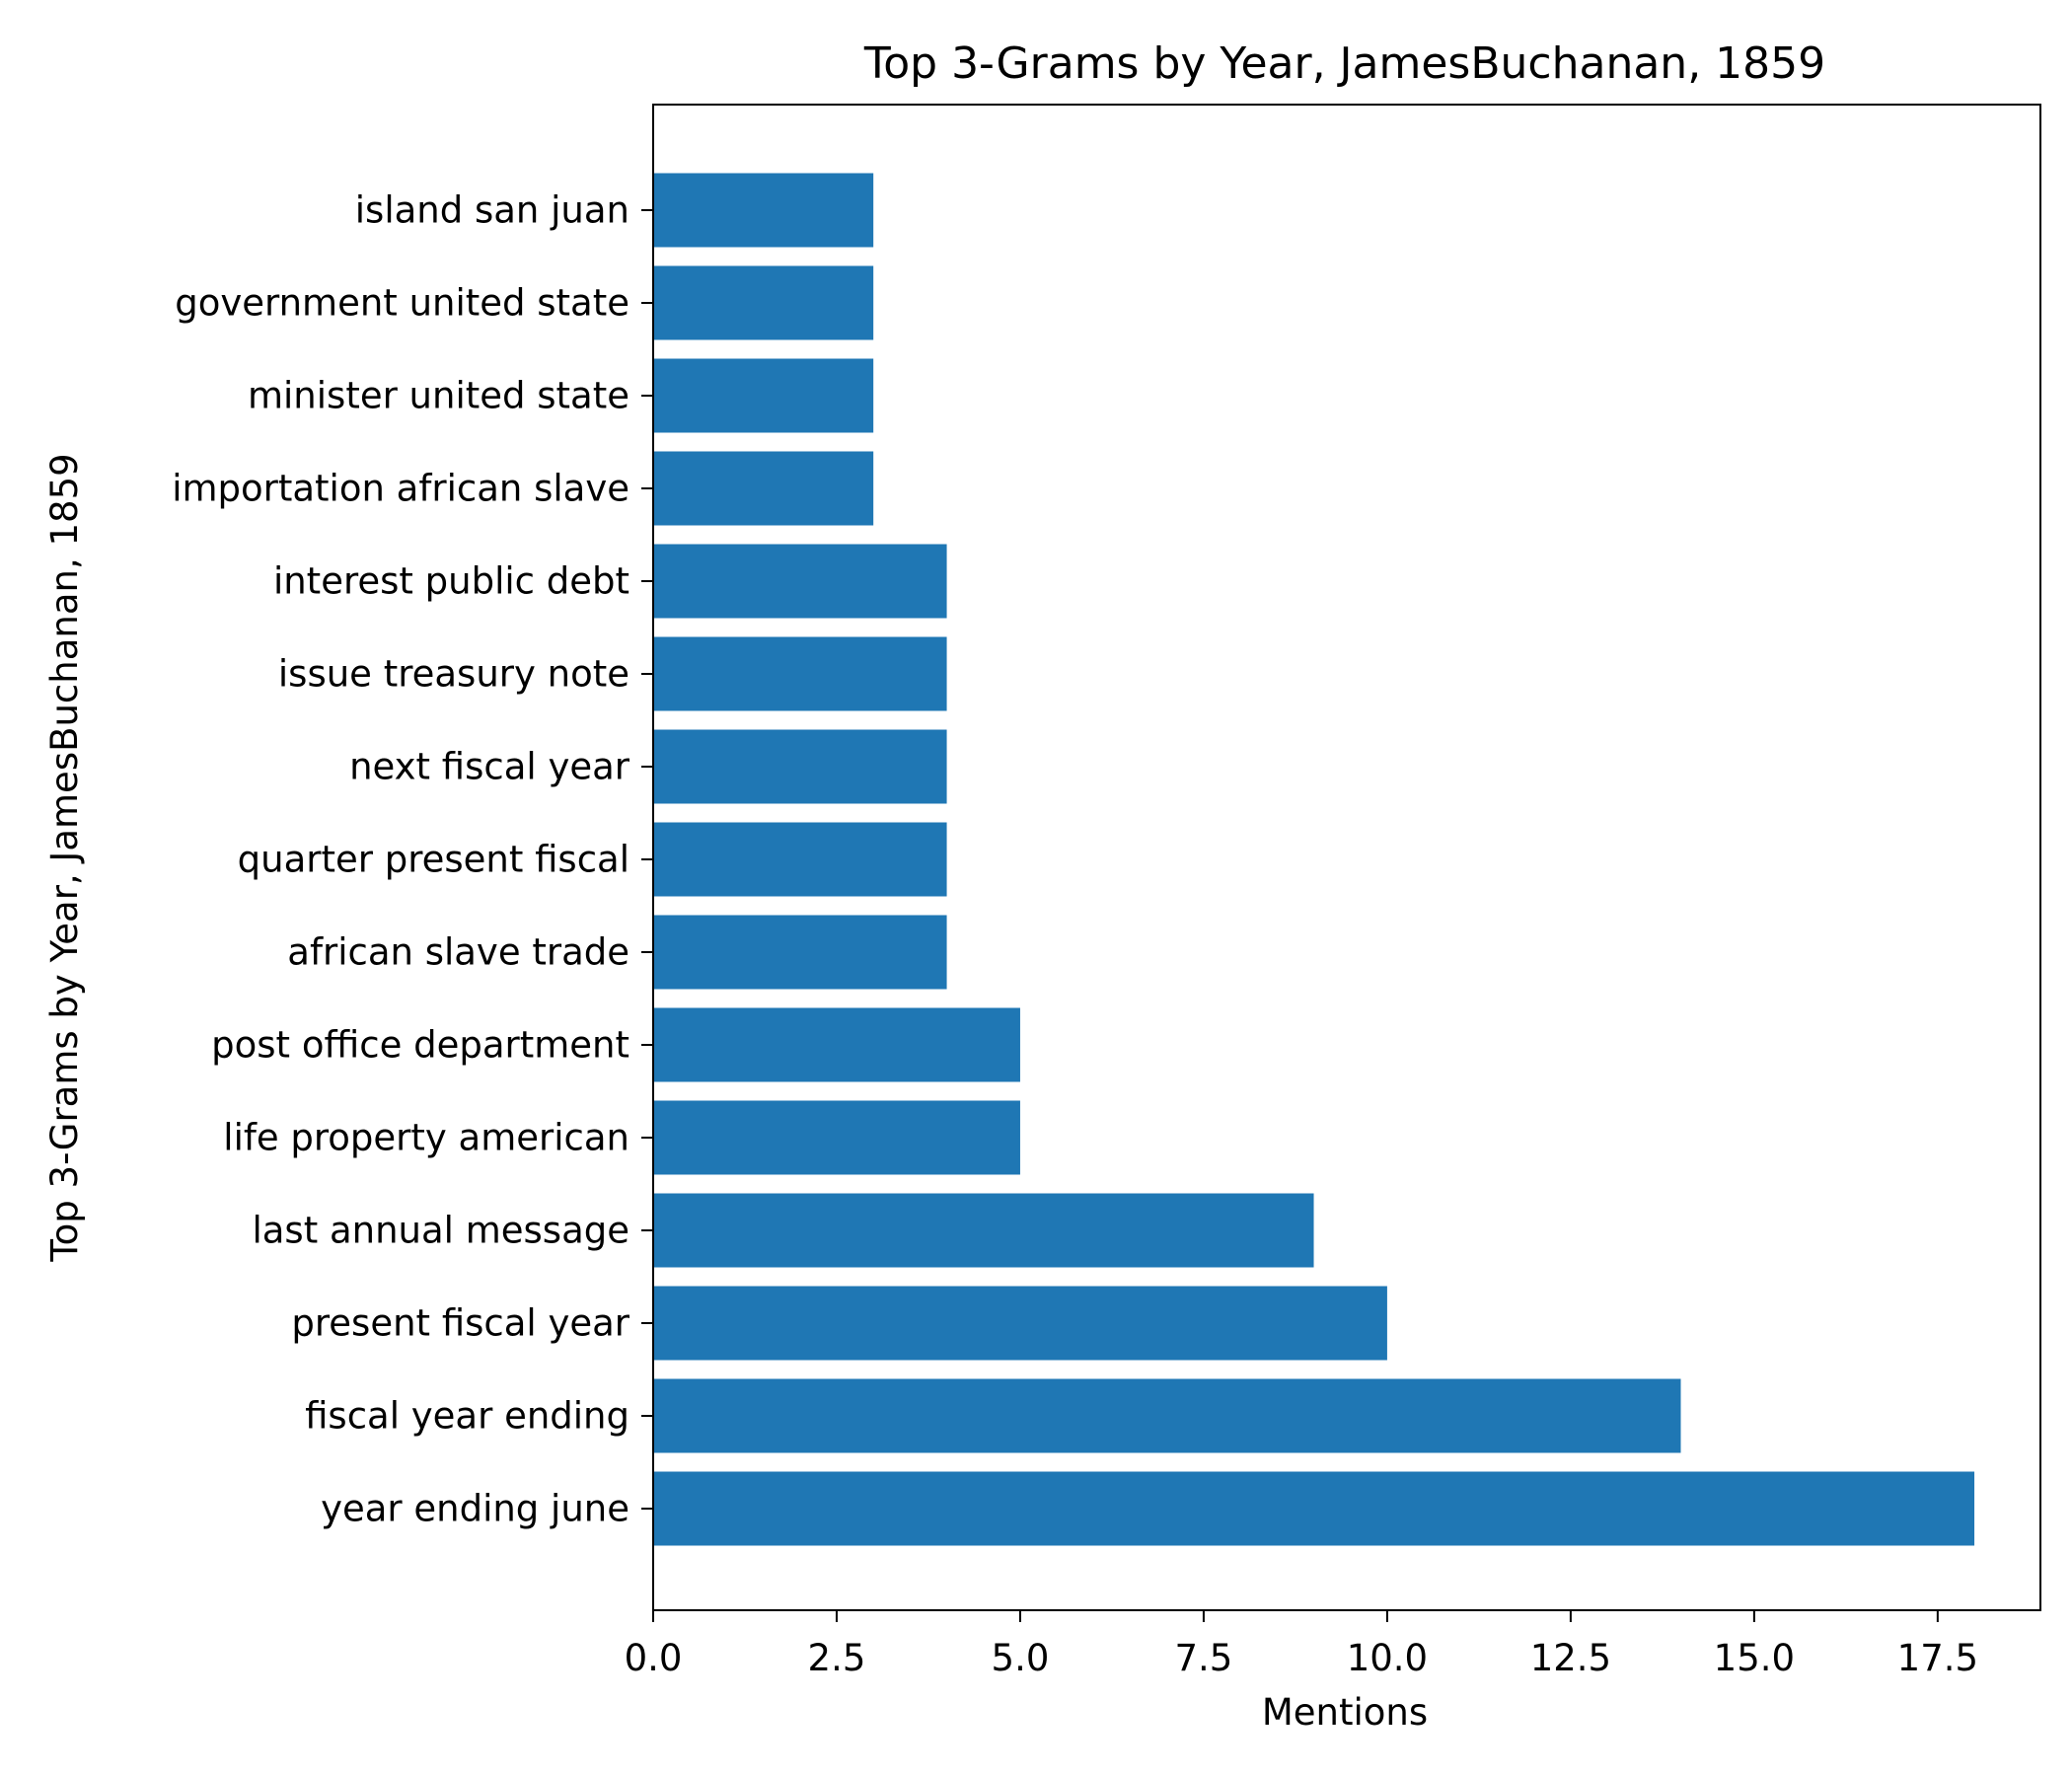 Image resolution: width=2072 pixels, height=1776 pixels. Describe the element at coordinates (1388, 1658) in the screenshot. I see `x-tick-label: 10.0` at that location.